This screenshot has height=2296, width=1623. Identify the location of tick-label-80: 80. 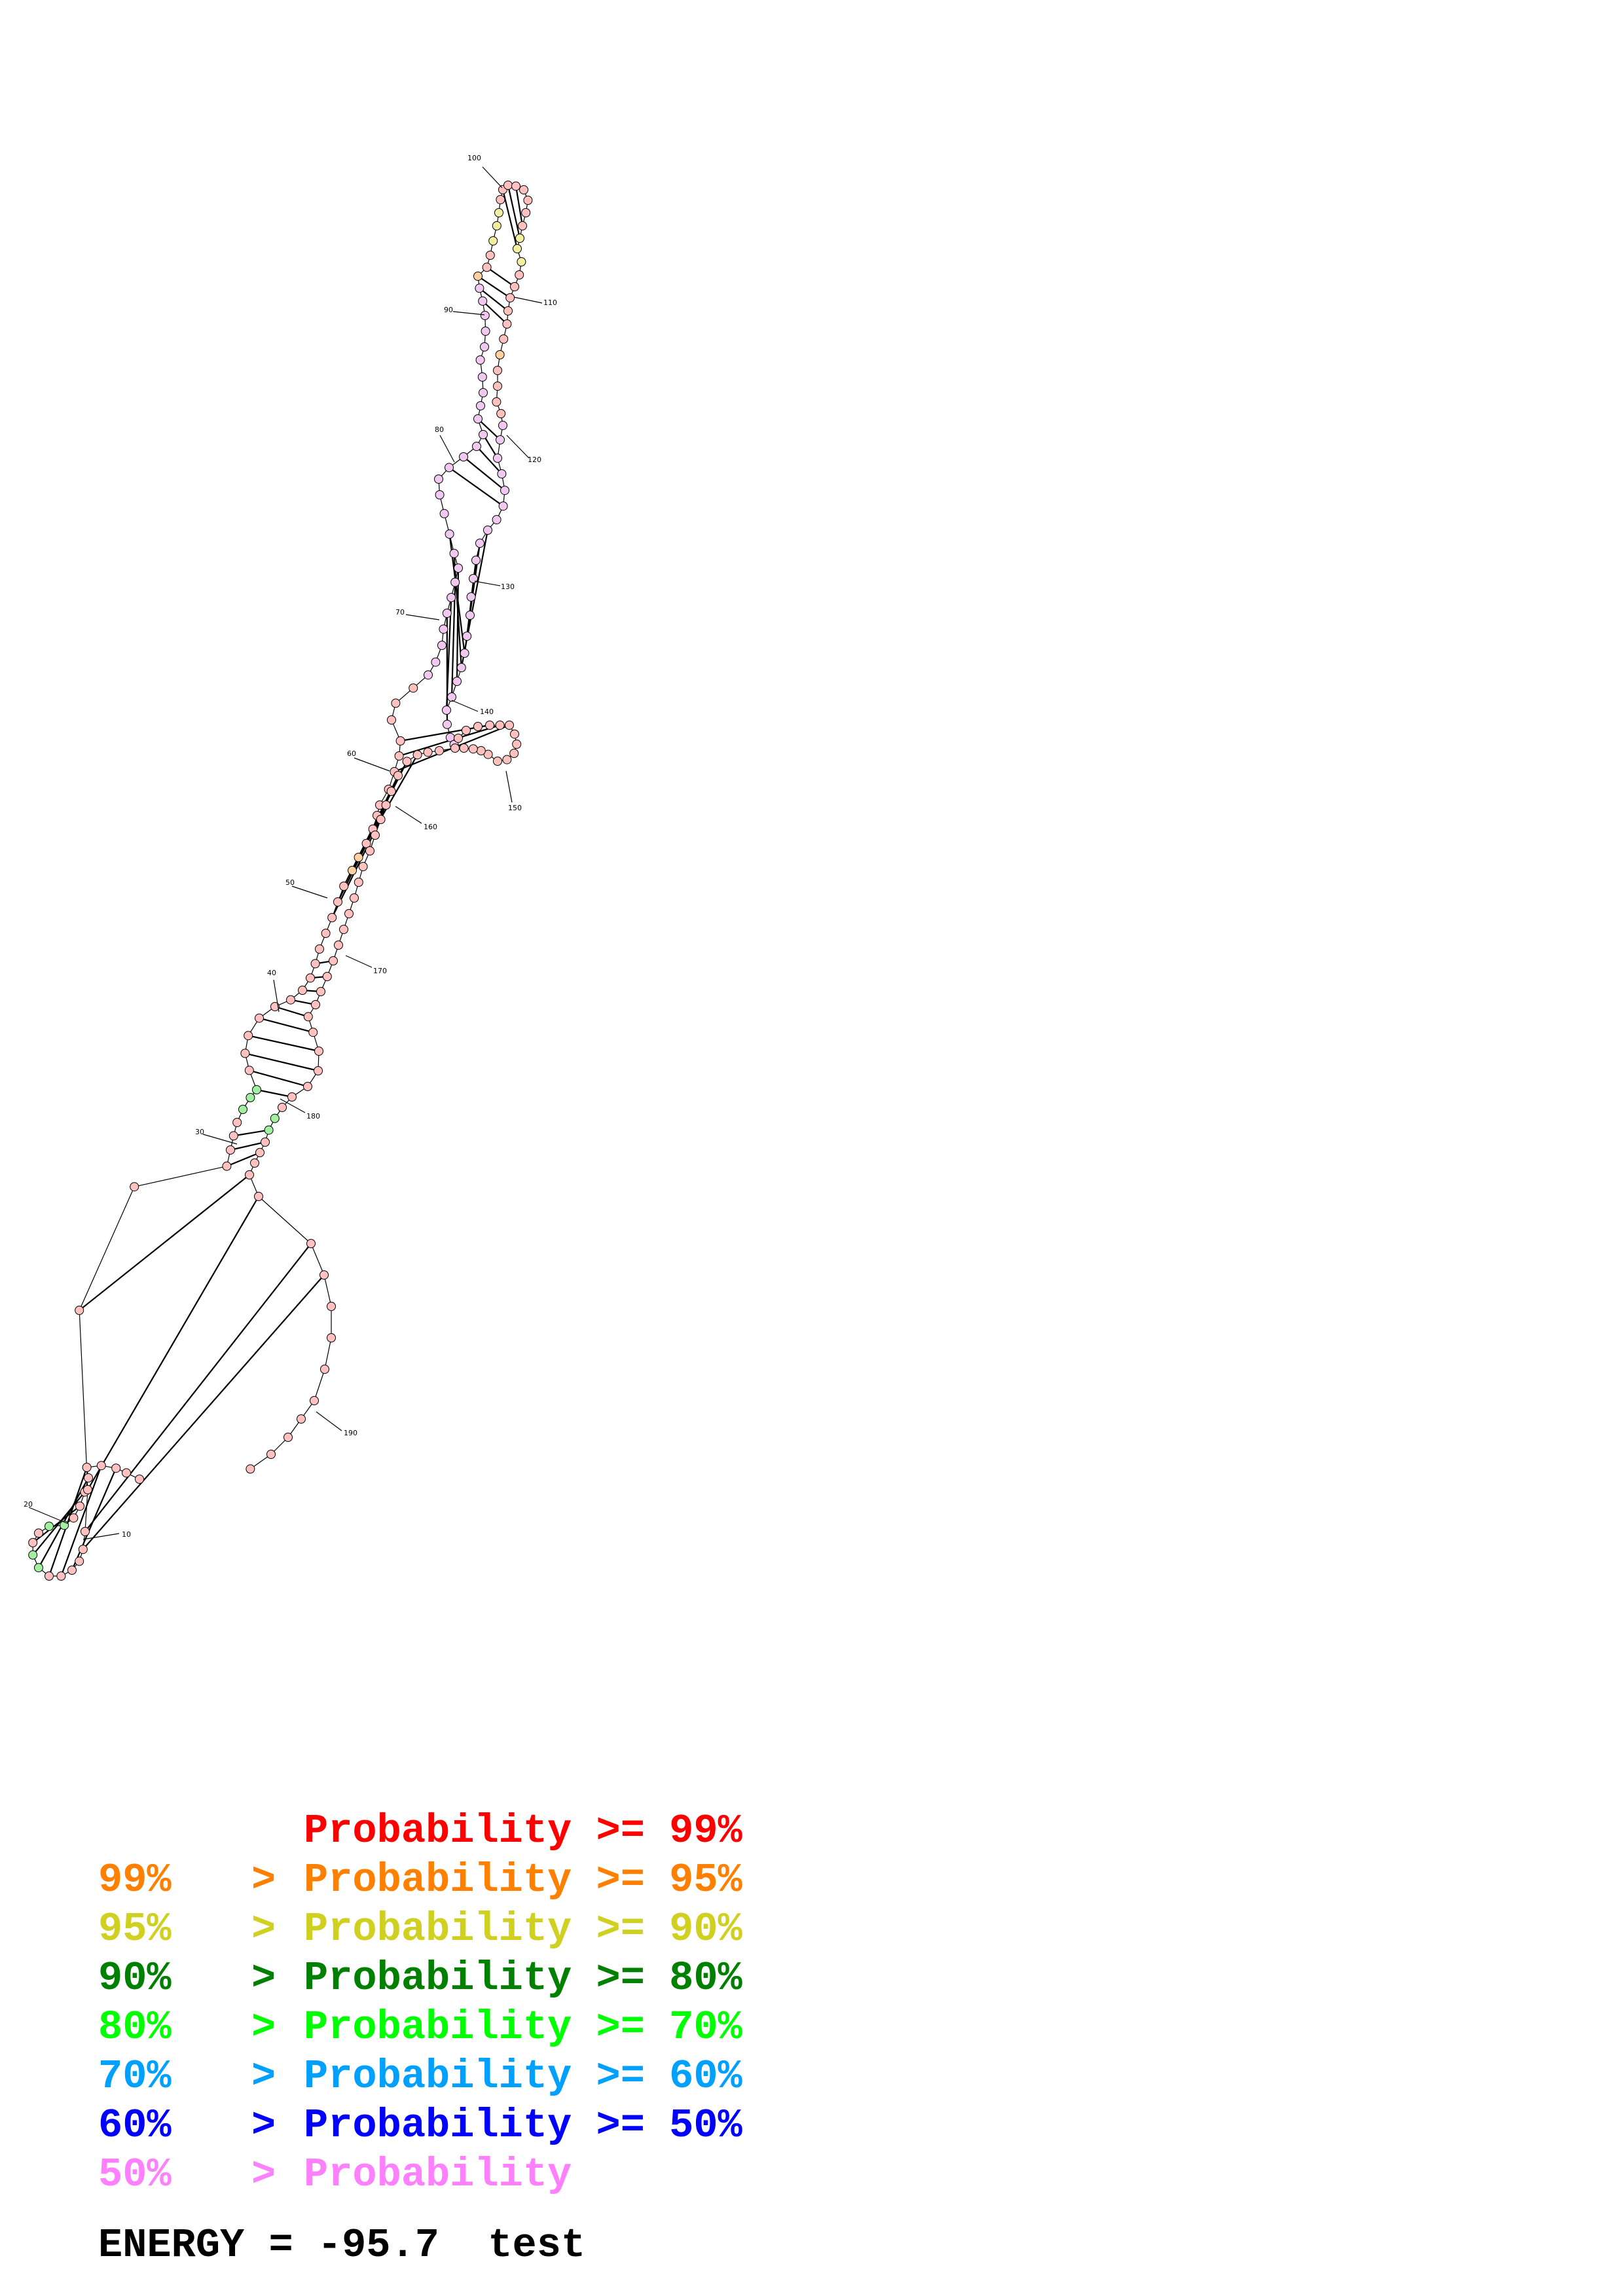
(439, 429).